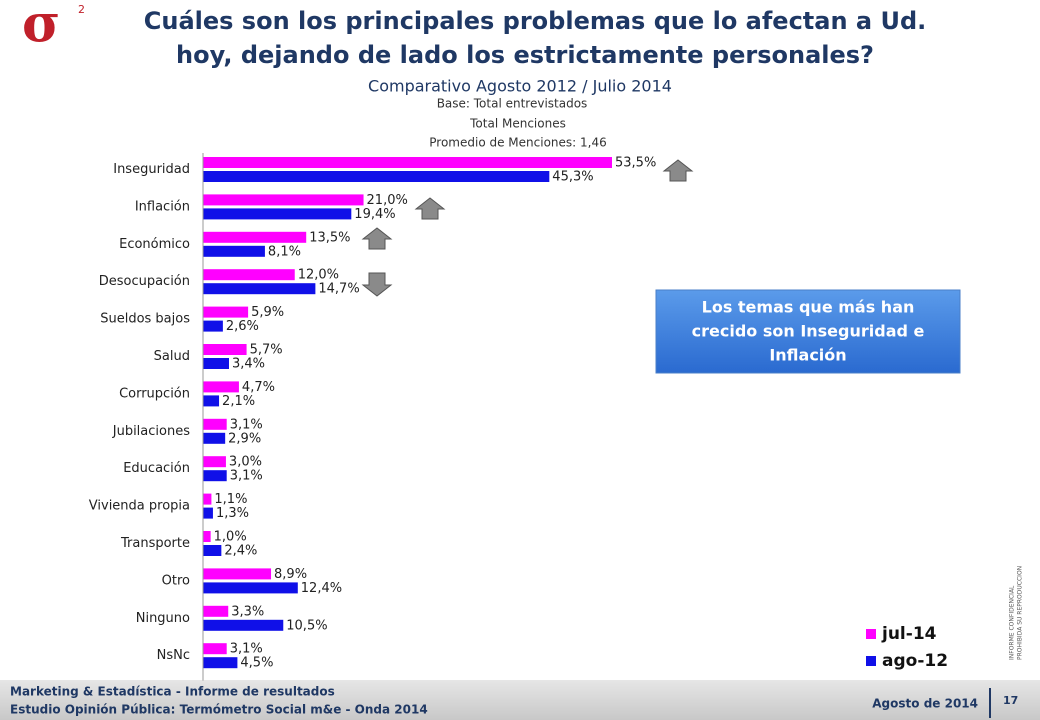  What do you see at coordinates (635, 163) in the screenshot?
I see `value-label: 53,5%` at bounding box center [635, 163].